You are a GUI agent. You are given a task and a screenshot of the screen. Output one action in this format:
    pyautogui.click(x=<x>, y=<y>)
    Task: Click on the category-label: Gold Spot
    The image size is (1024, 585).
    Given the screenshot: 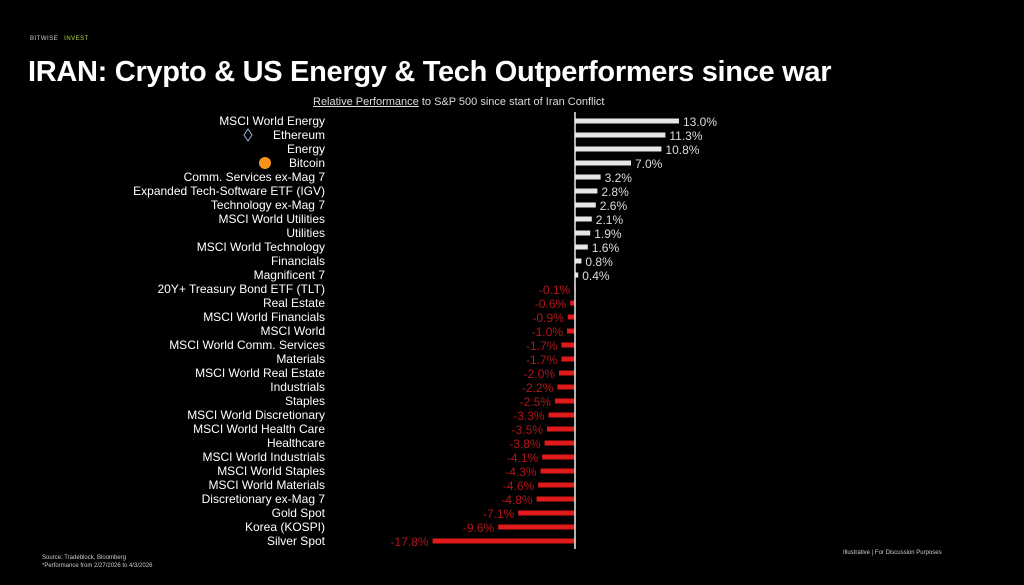 What is the action you would take?
    pyautogui.click(x=299, y=513)
    